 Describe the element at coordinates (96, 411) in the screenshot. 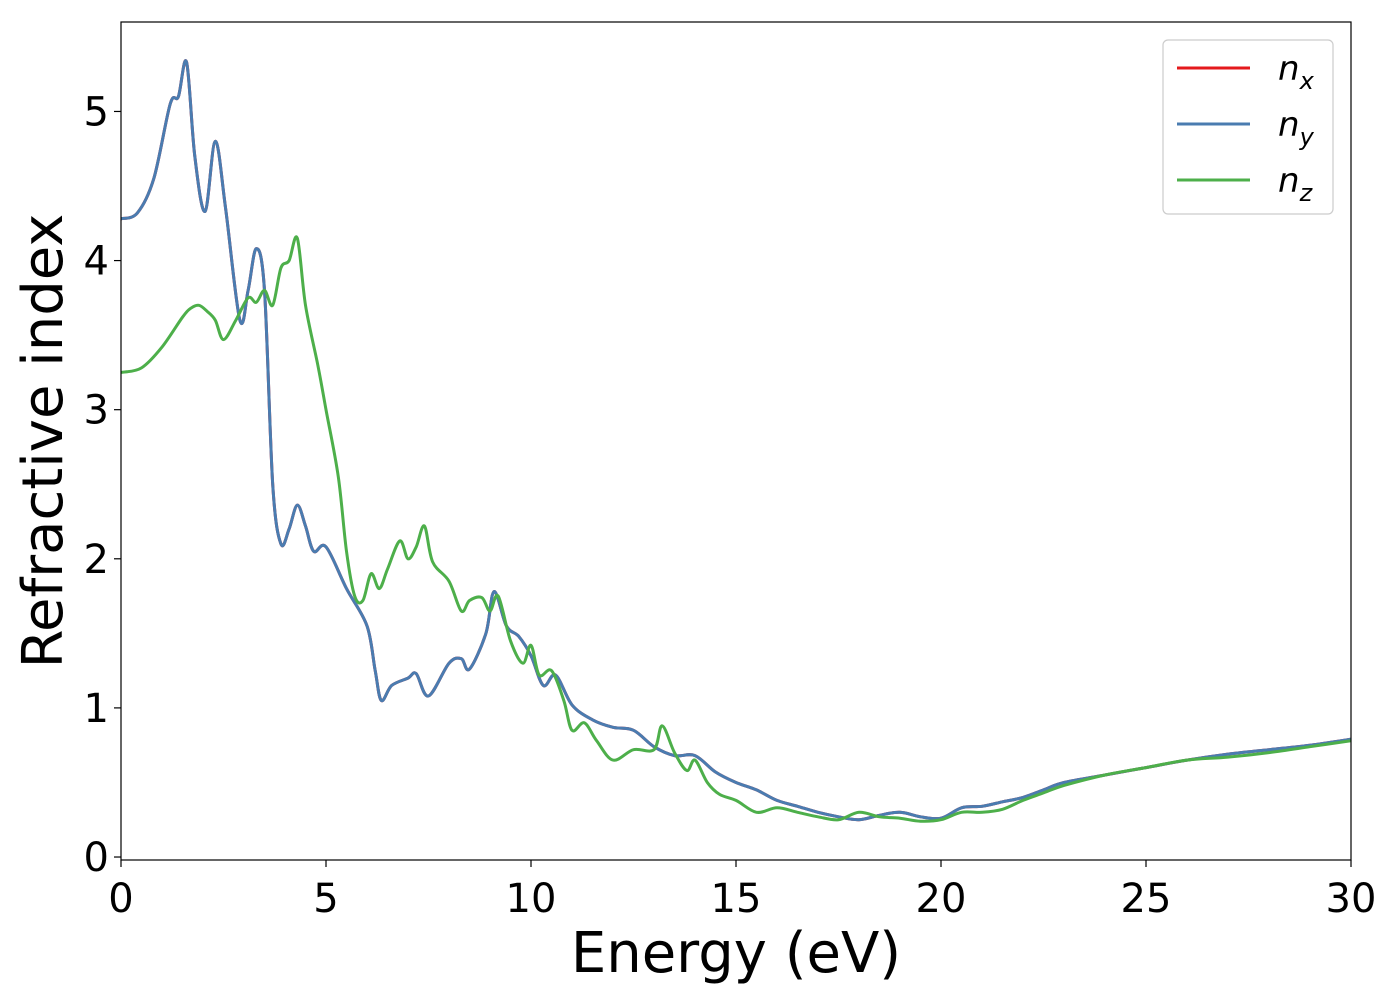

I see `y-tick-label: 3` at that location.